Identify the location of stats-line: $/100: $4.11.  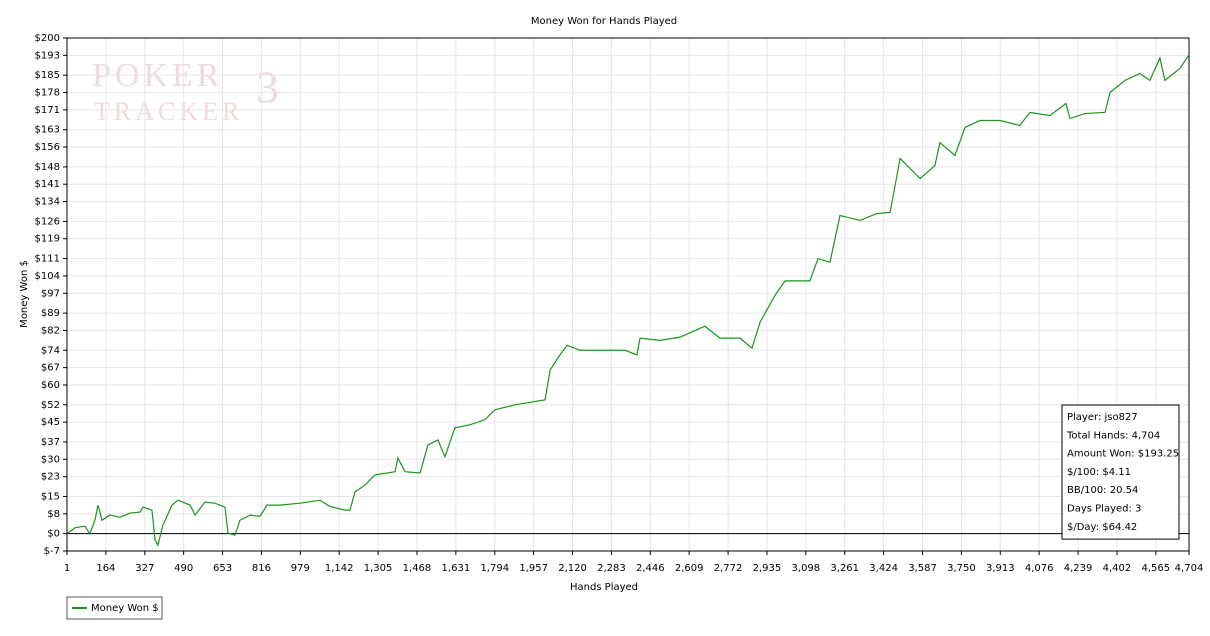
(1099, 472).